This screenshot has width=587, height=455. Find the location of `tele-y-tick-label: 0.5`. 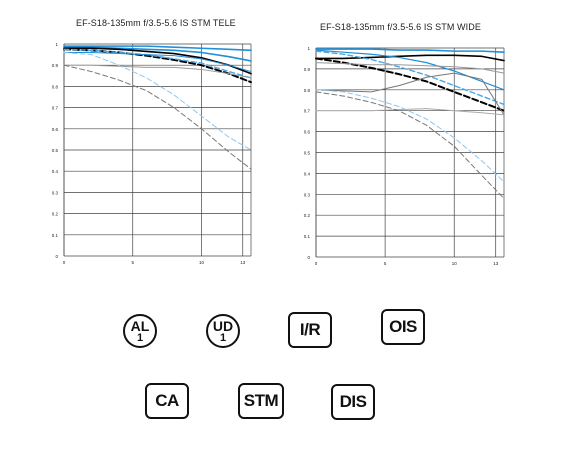

tele-y-tick-label: 0.5 is located at coordinates (55, 150).